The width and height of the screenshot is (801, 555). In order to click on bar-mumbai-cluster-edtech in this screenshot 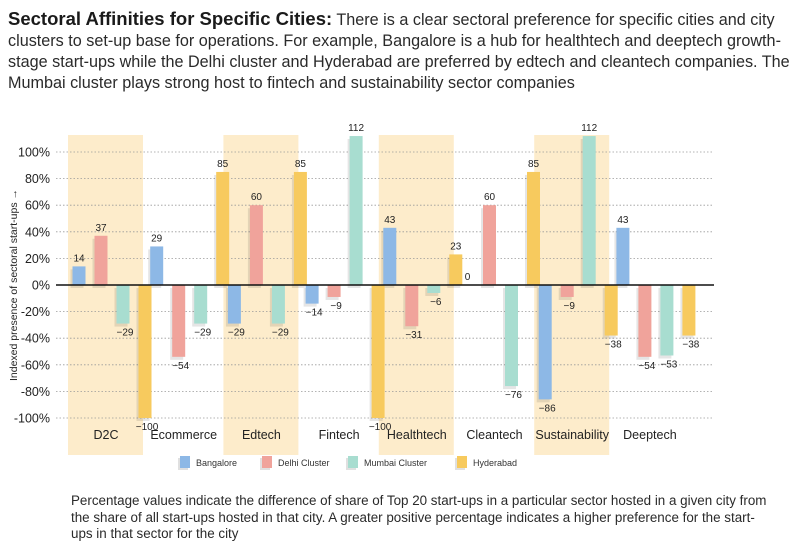, I will do `click(278, 304)`.